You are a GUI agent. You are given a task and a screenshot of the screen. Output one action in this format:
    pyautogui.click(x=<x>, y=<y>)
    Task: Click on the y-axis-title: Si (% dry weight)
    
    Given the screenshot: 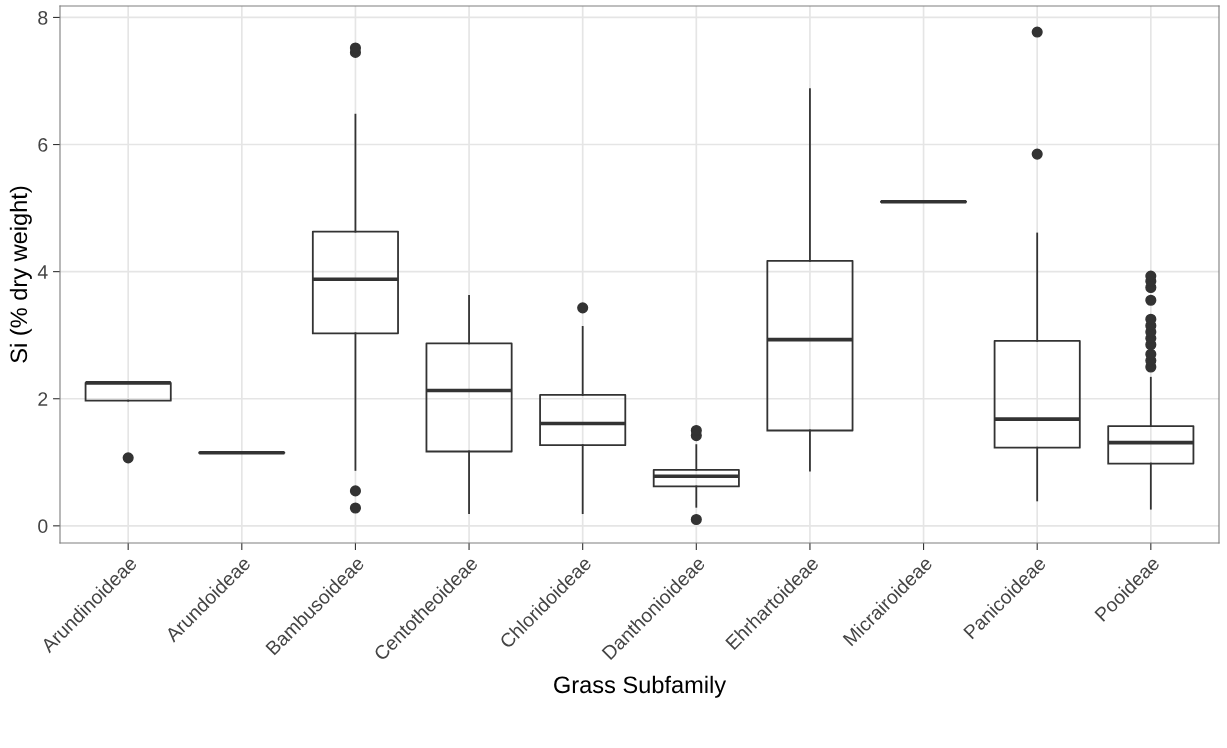 What is the action you would take?
    pyautogui.click(x=20, y=274)
    